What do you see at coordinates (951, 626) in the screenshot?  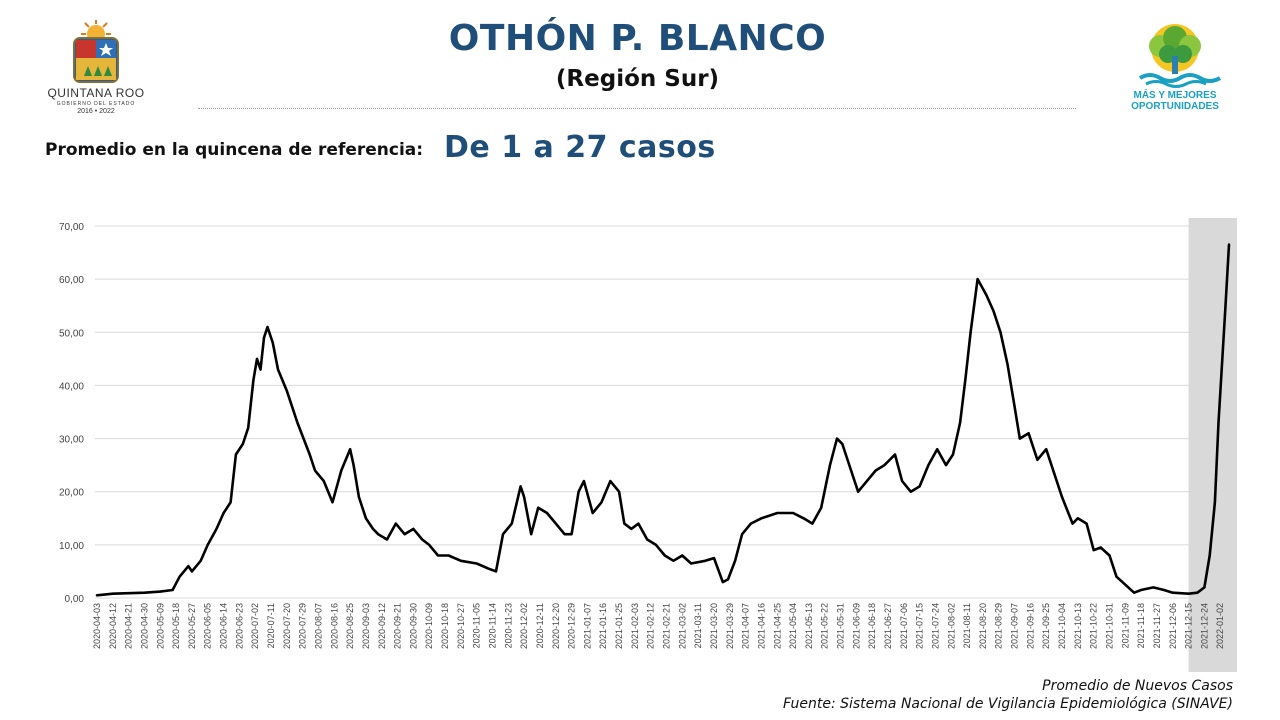 I see `x-tick-label: 2021-08-02` at bounding box center [951, 626].